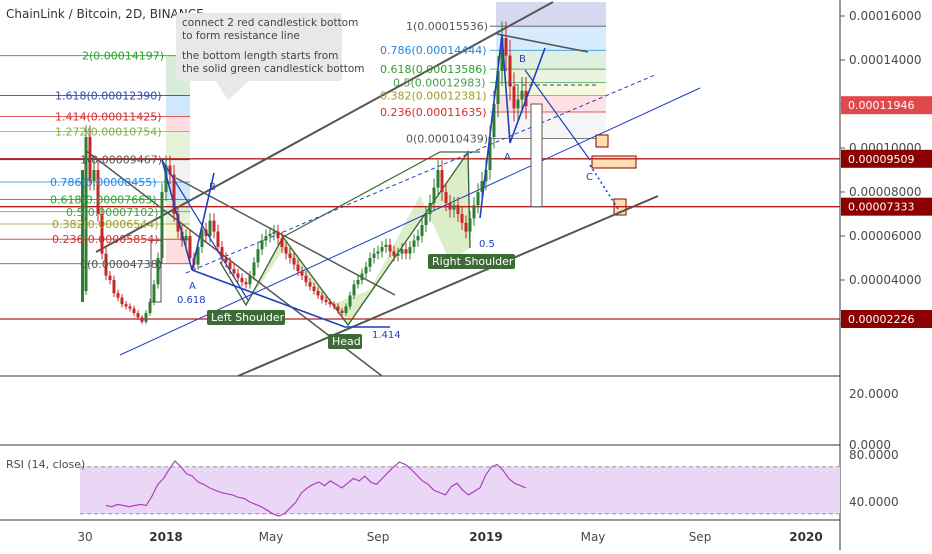  What do you see at coordinates (84, 537) in the screenshot?
I see `time-axis-tick-label: 30` at bounding box center [84, 537].